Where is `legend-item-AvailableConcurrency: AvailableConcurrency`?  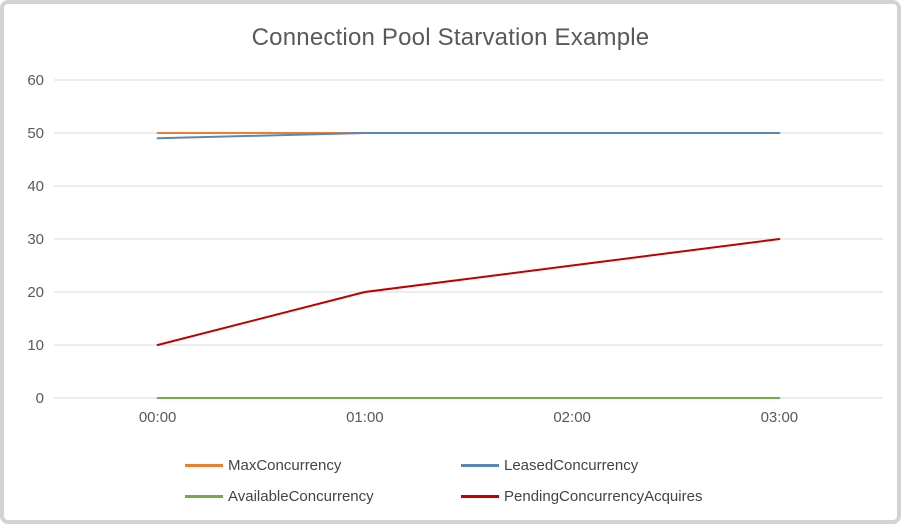 legend-item-AvailableConcurrency: AvailableConcurrency is located at coordinates (323, 496).